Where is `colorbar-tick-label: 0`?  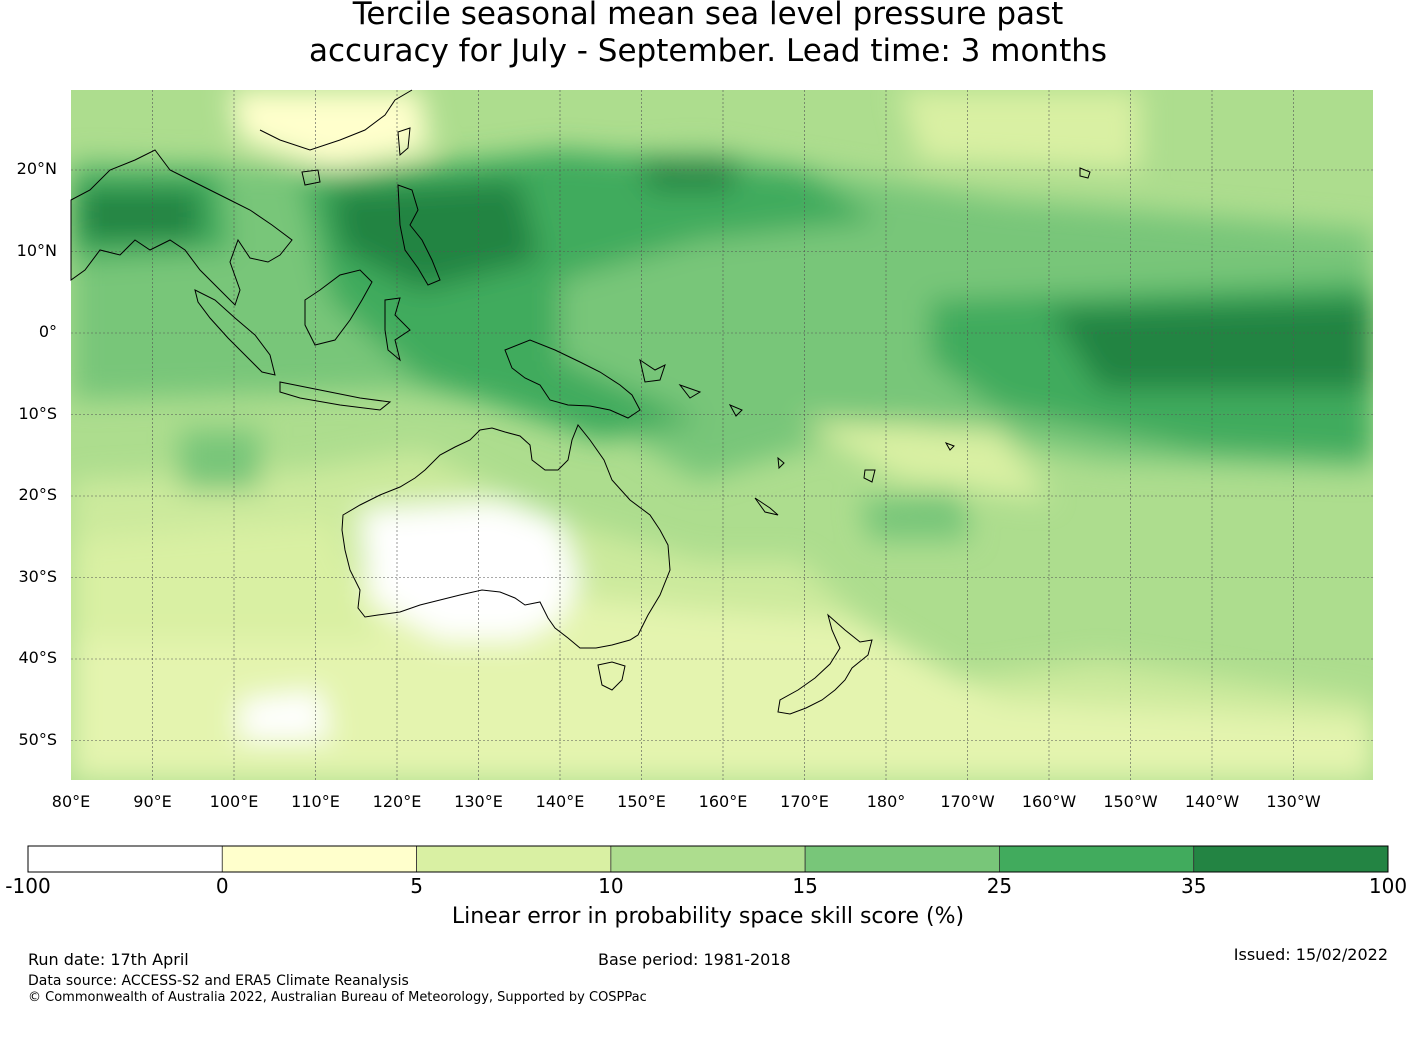
colorbar-tick-label: 0 is located at coordinates (222, 886).